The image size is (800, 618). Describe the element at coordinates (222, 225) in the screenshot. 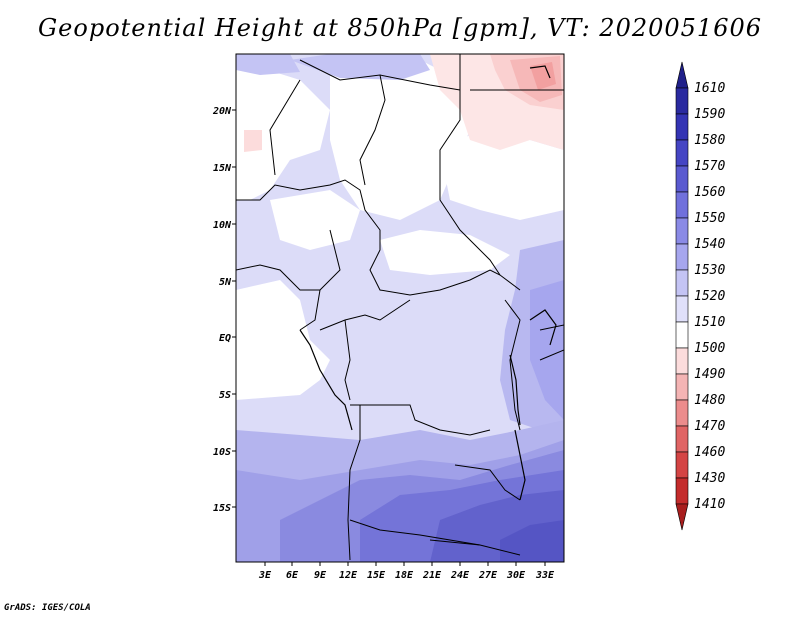

I see `lat-tick-label: 10N` at that location.